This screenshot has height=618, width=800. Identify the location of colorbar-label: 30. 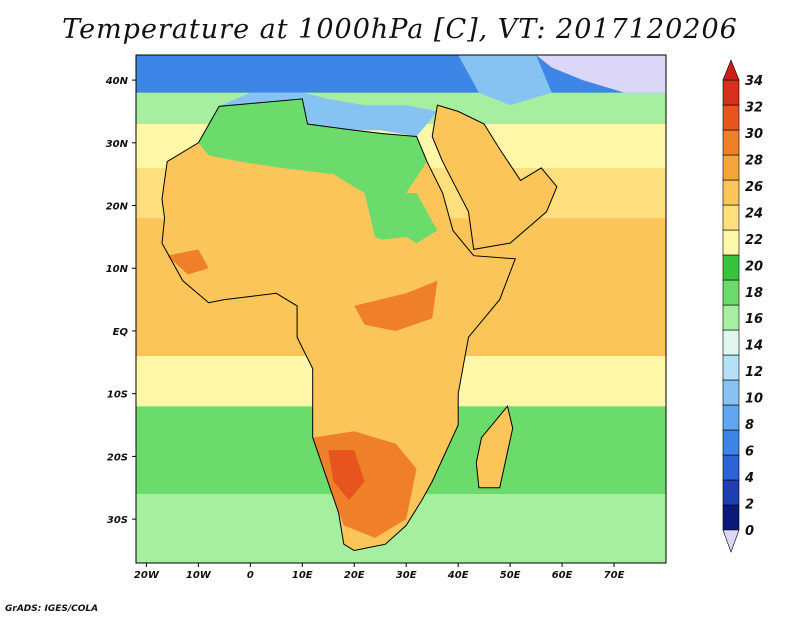
(754, 134).